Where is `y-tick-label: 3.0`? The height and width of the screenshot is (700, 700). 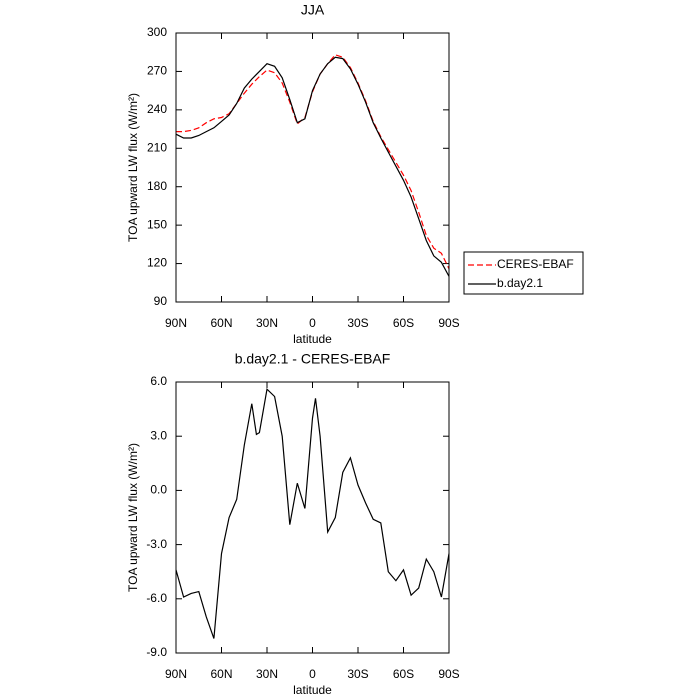 y-tick-label: 3.0 is located at coordinates (158, 435).